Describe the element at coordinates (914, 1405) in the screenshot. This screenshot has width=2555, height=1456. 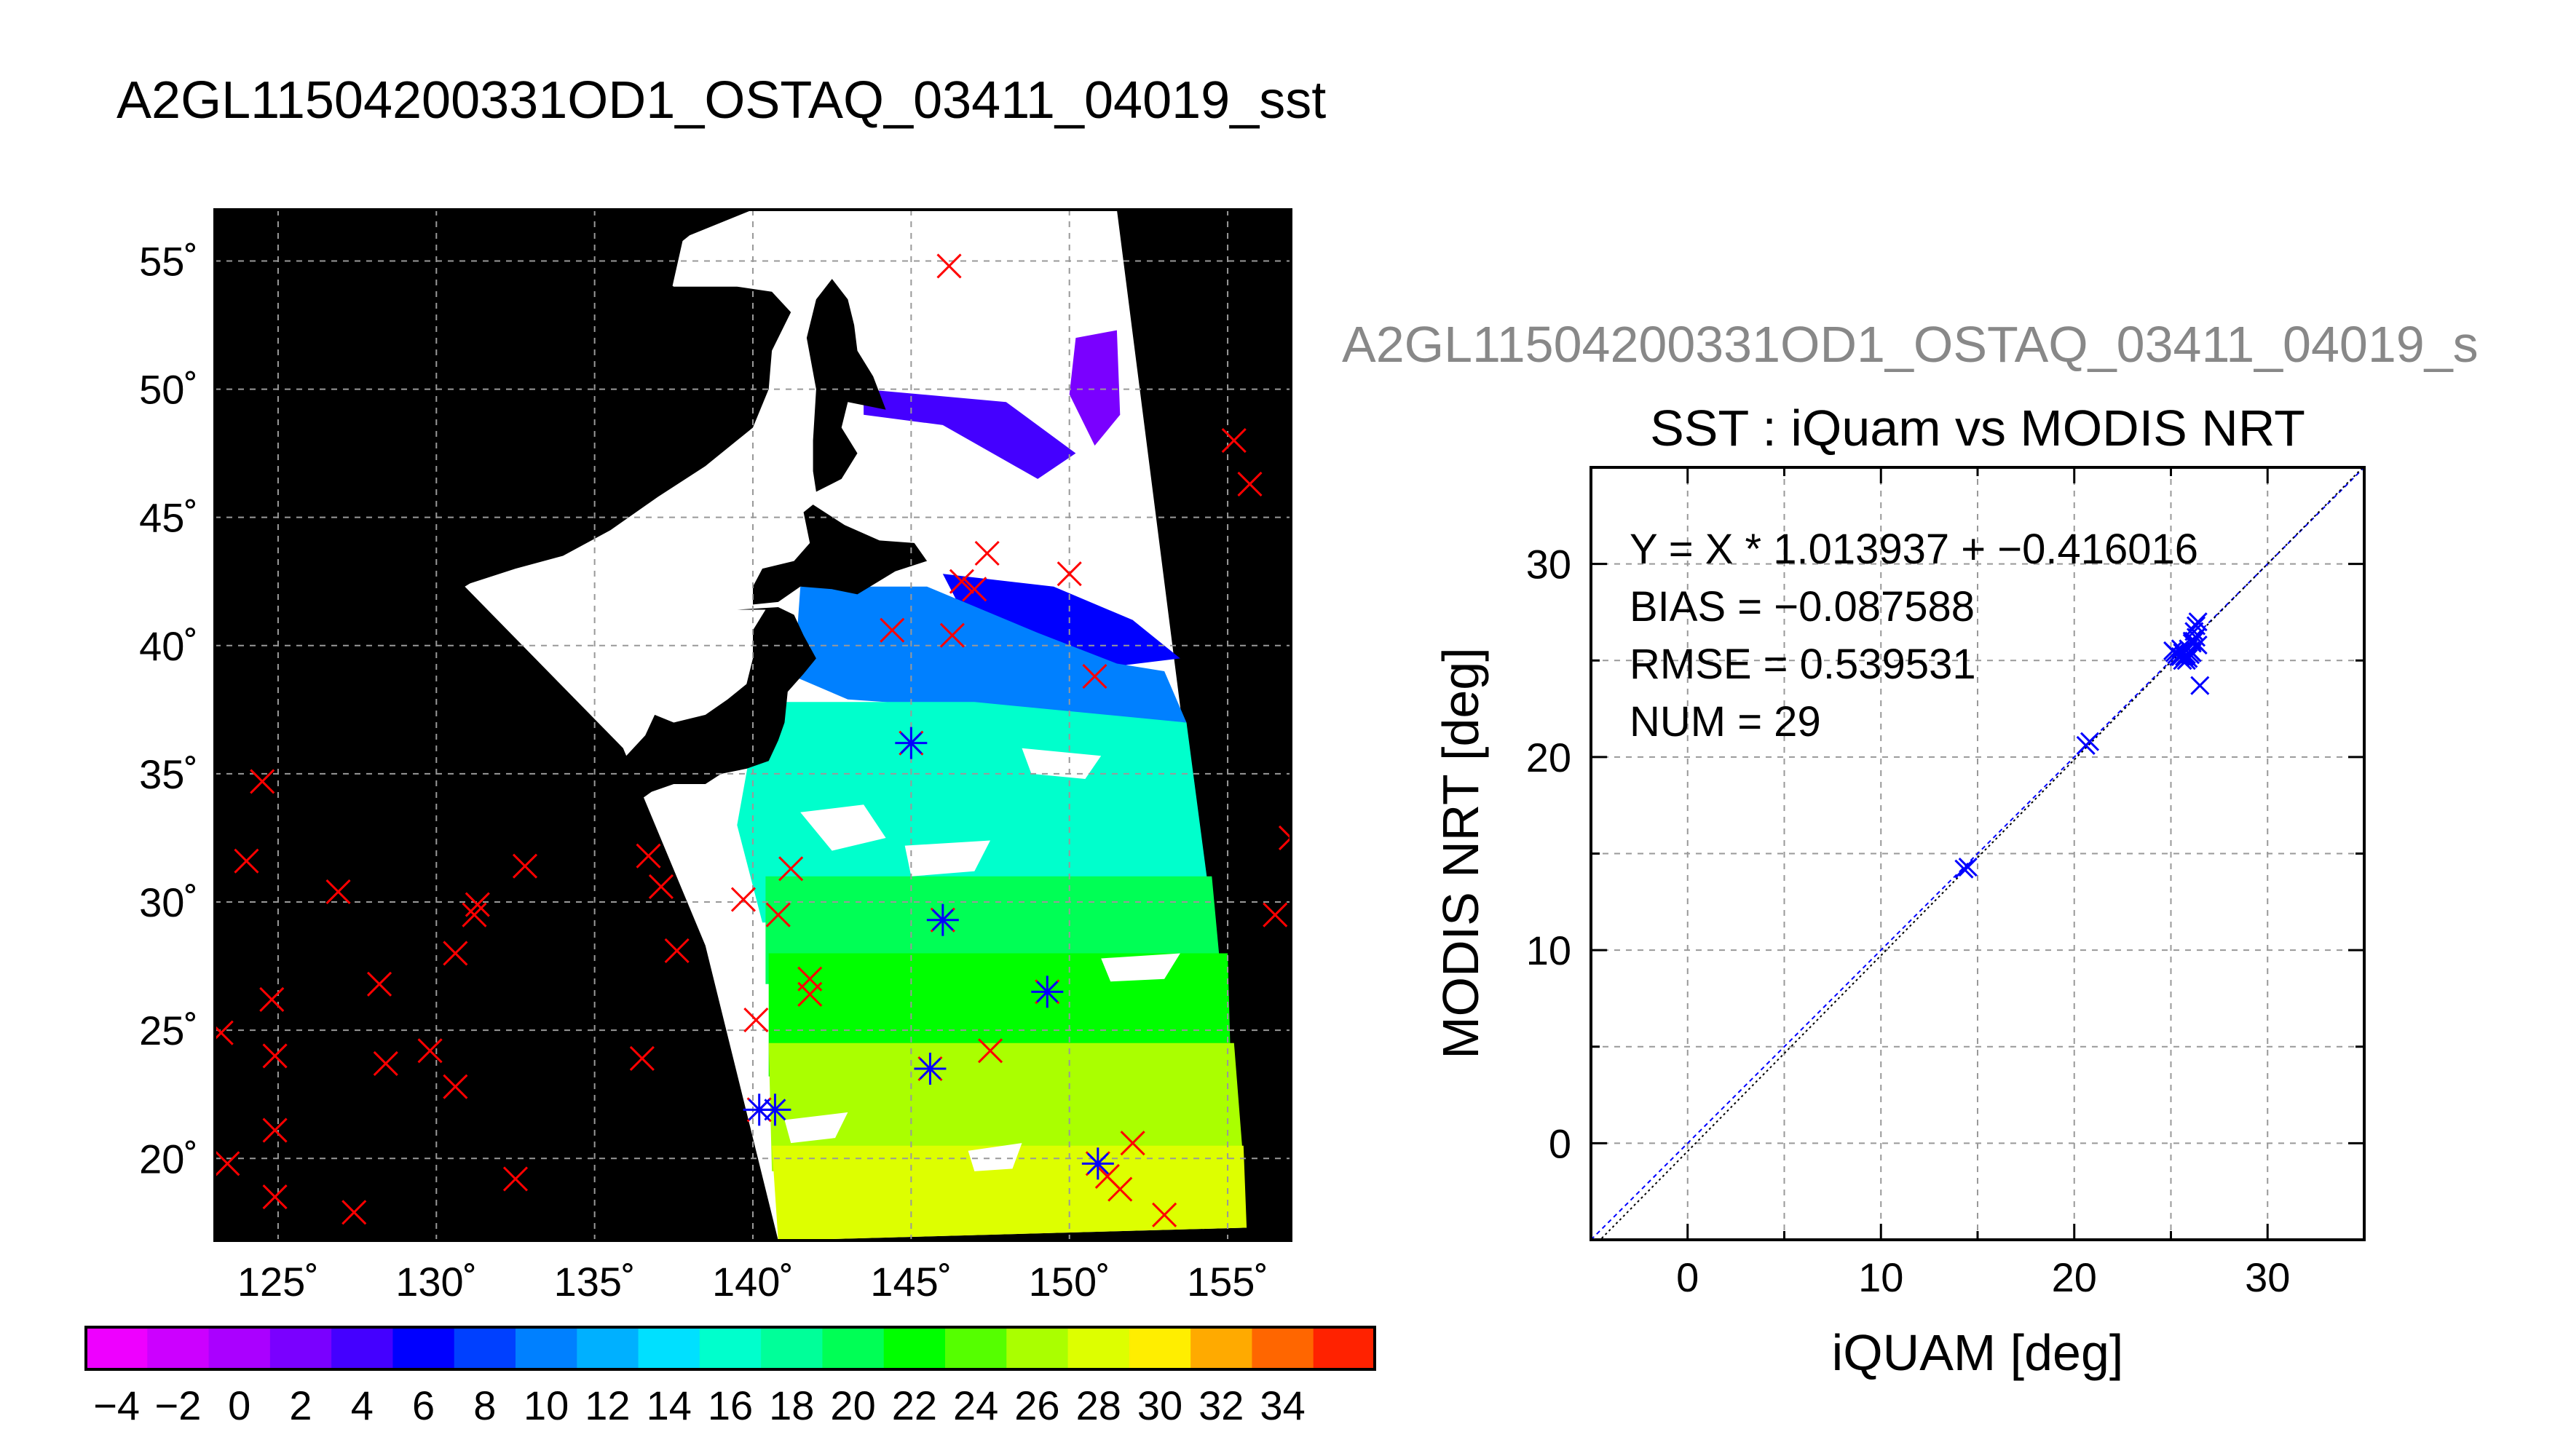
I see `colorbar-tick-label: 22` at that location.